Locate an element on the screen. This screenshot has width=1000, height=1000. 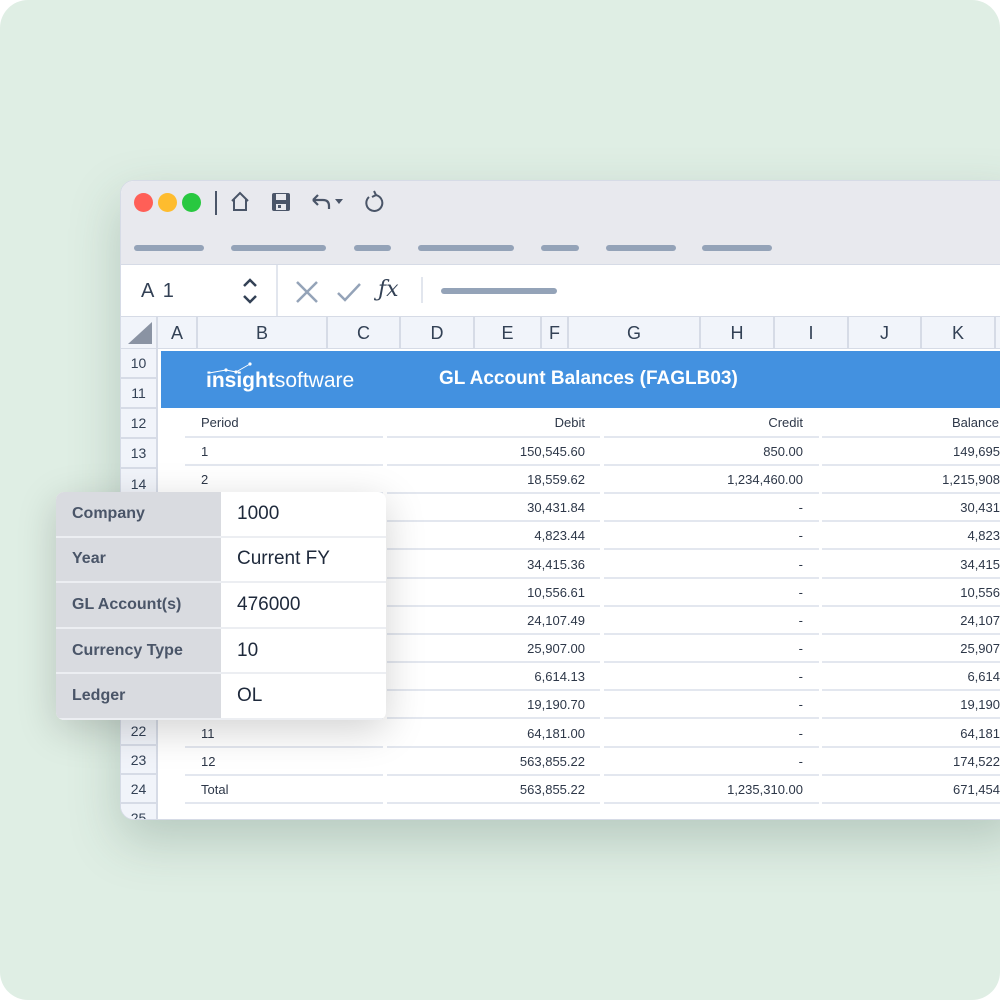
column-header-d: D is located at coordinates (438, 333).